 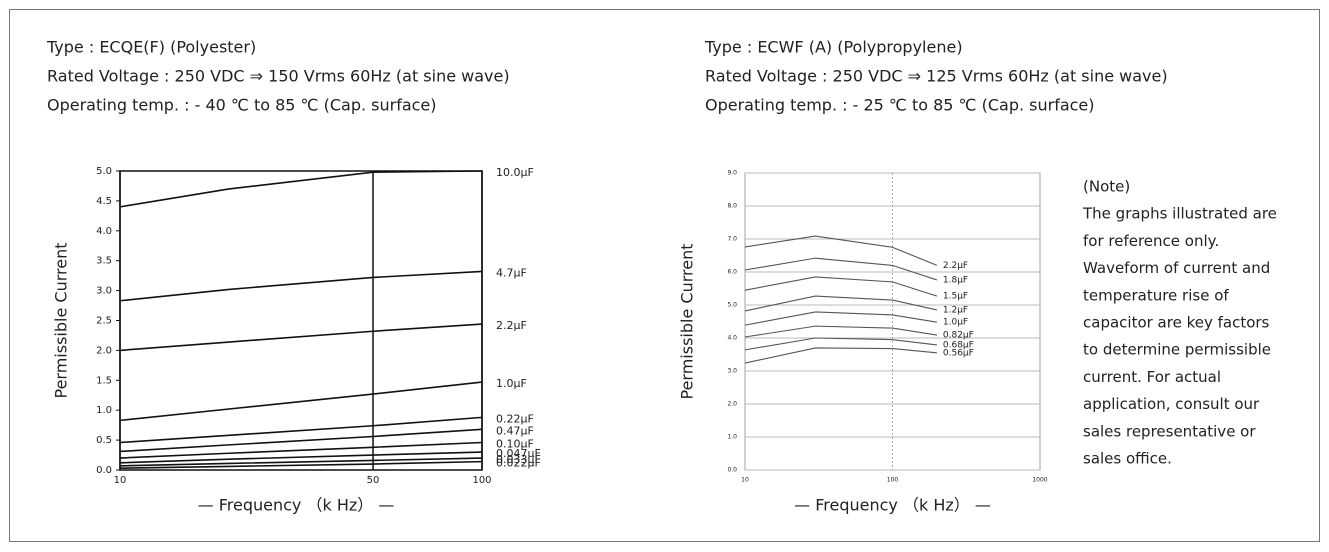 What do you see at coordinates (955, 297) in the screenshot?
I see `series-label: 1.5μF` at bounding box center [955, 297].